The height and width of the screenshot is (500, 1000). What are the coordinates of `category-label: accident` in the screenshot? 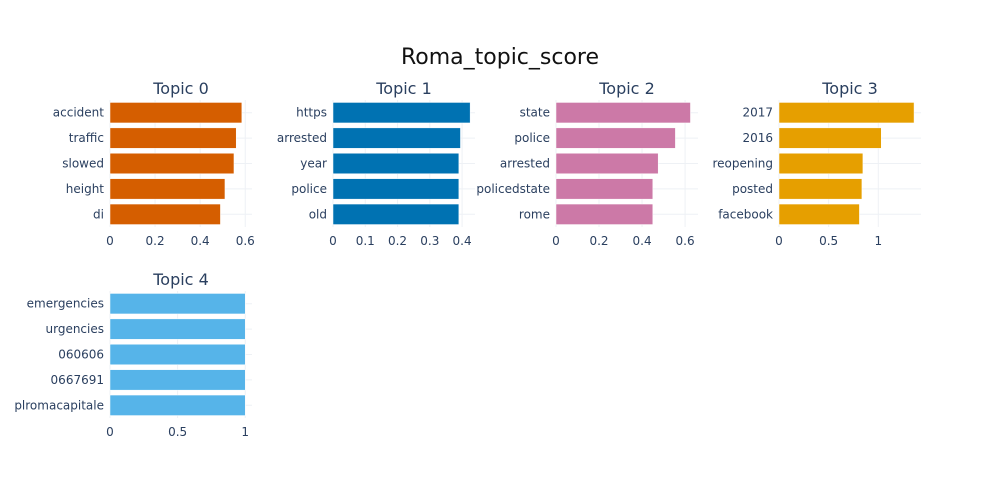 It's located at (78, 113).